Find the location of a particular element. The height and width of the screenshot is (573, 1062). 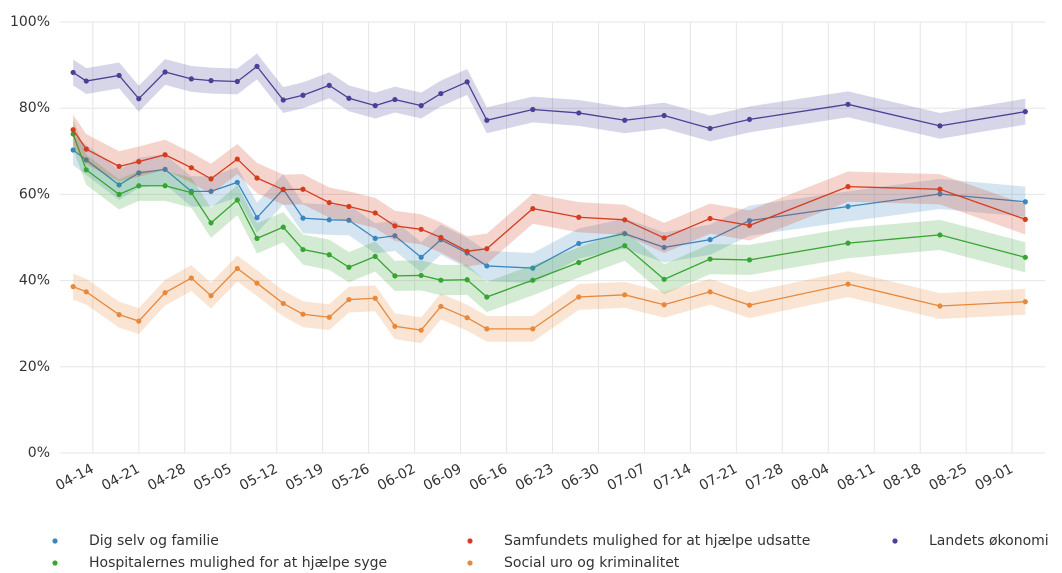

x-tick-label: 08-11 is located at coordinates (856, 477).